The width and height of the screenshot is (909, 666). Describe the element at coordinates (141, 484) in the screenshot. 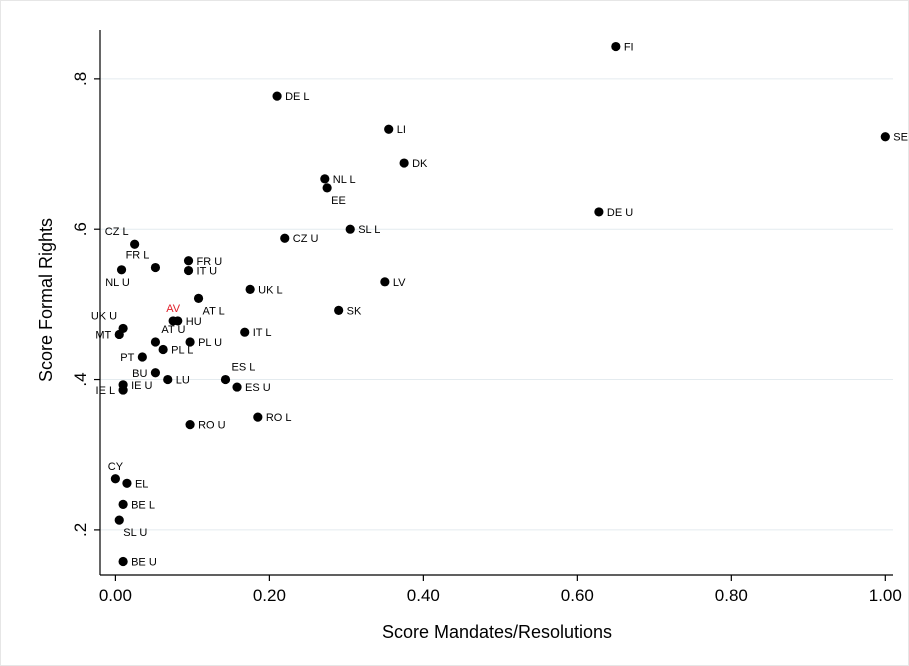

I see `point-label: EL` at that location.